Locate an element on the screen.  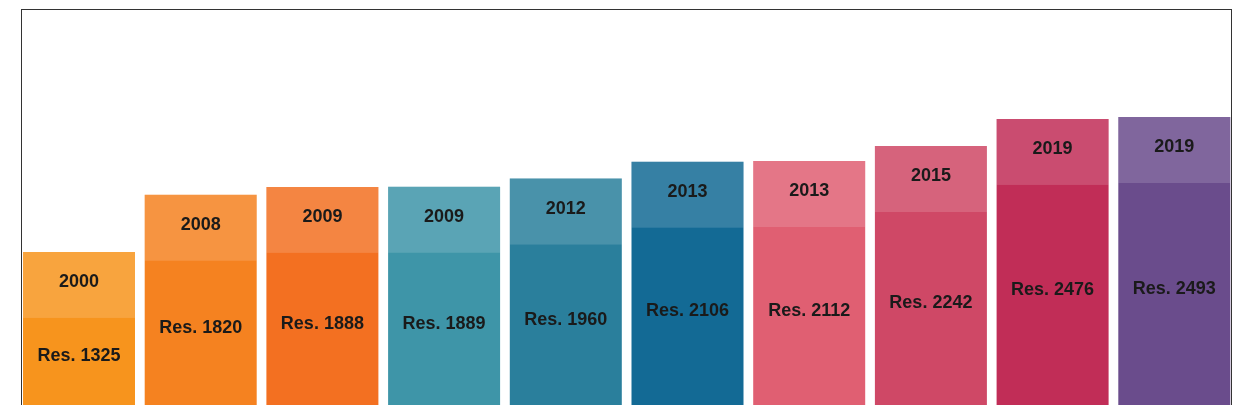
data-label: Res. 1888 is located at coordinates (322, 322).